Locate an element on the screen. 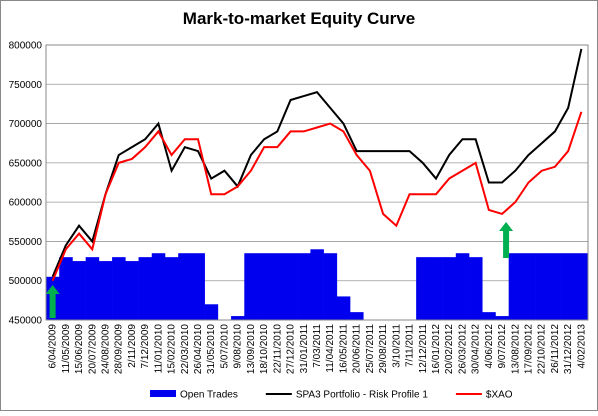 The width and height of the screenshot is (598, 416). x-tick-label: 24/08/2009 is located at coordinates (105, 349).